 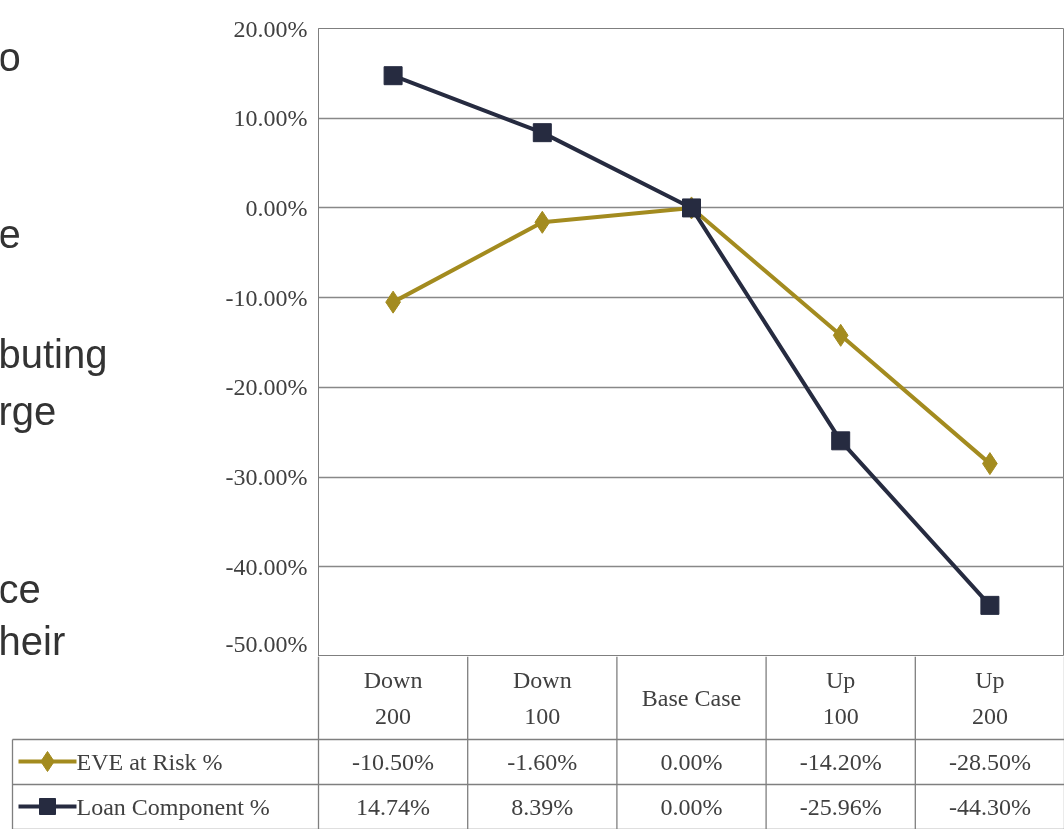 What do you see at coordinates (840, 806) in the screenshot?
I see `data-label: -25.96%` at bounding box center [840, 806].